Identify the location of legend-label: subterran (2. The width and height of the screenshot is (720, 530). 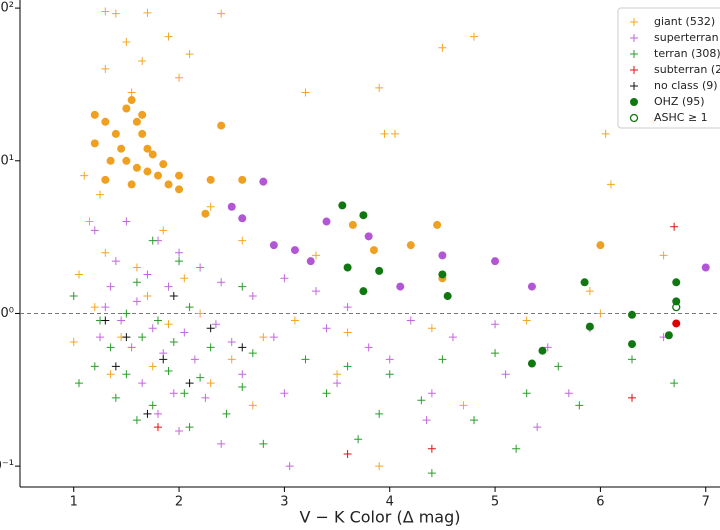
(687, 69).